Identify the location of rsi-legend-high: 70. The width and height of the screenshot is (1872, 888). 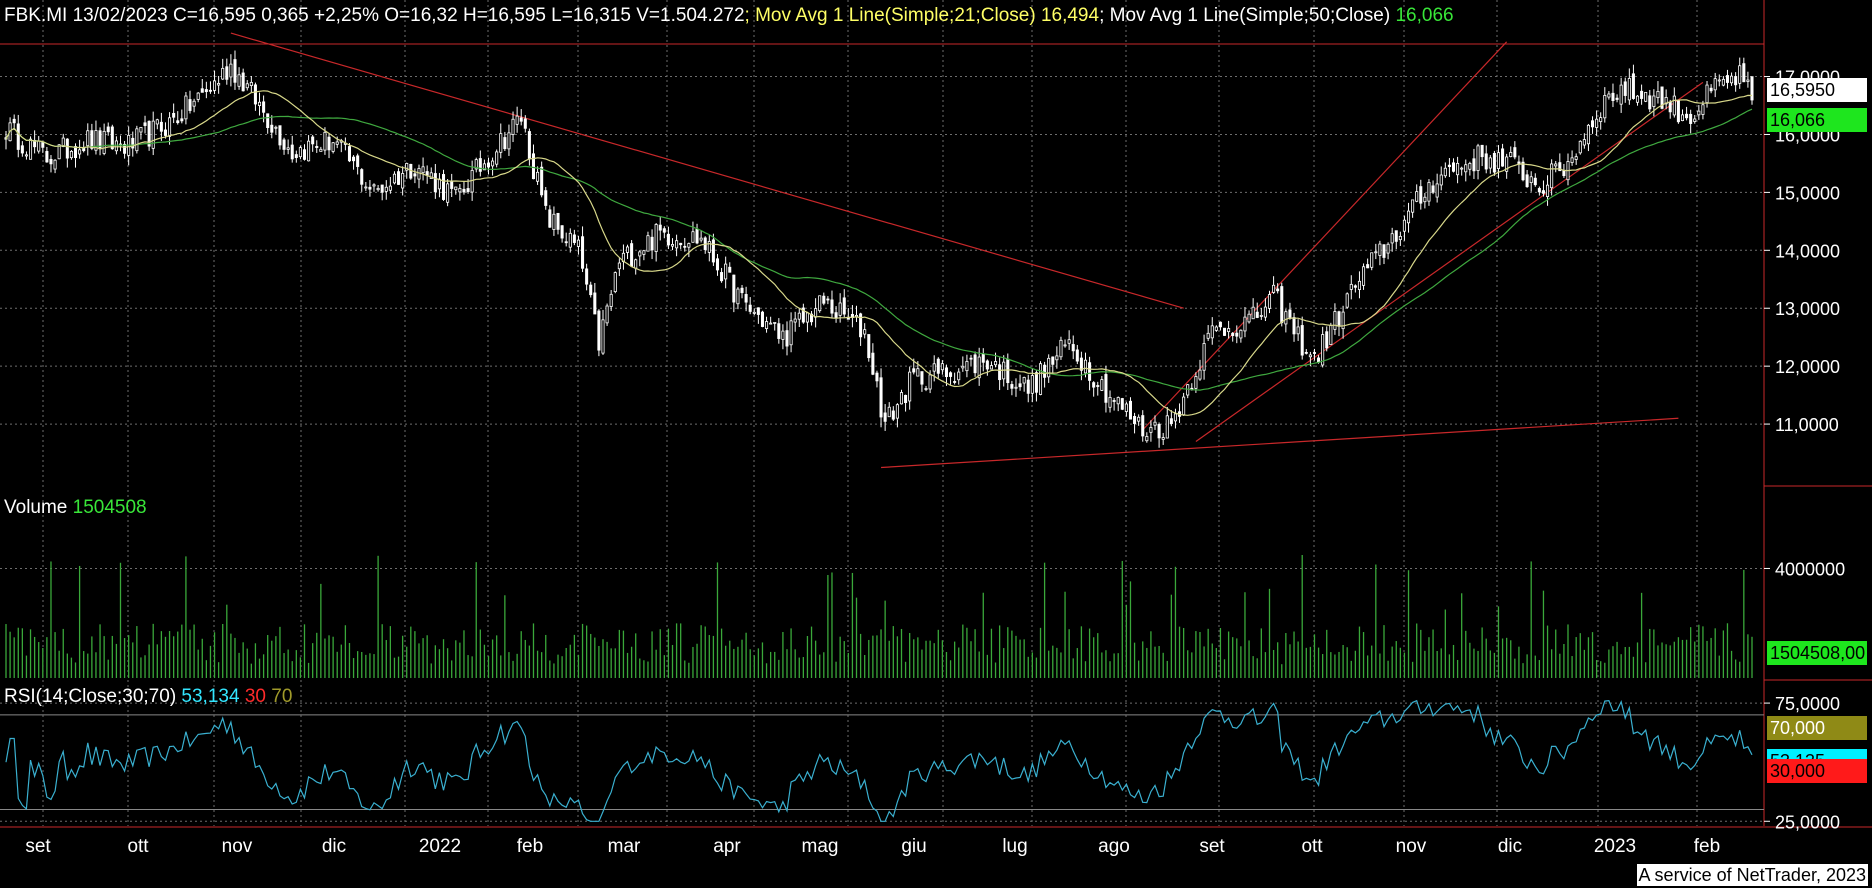
(282, 696).